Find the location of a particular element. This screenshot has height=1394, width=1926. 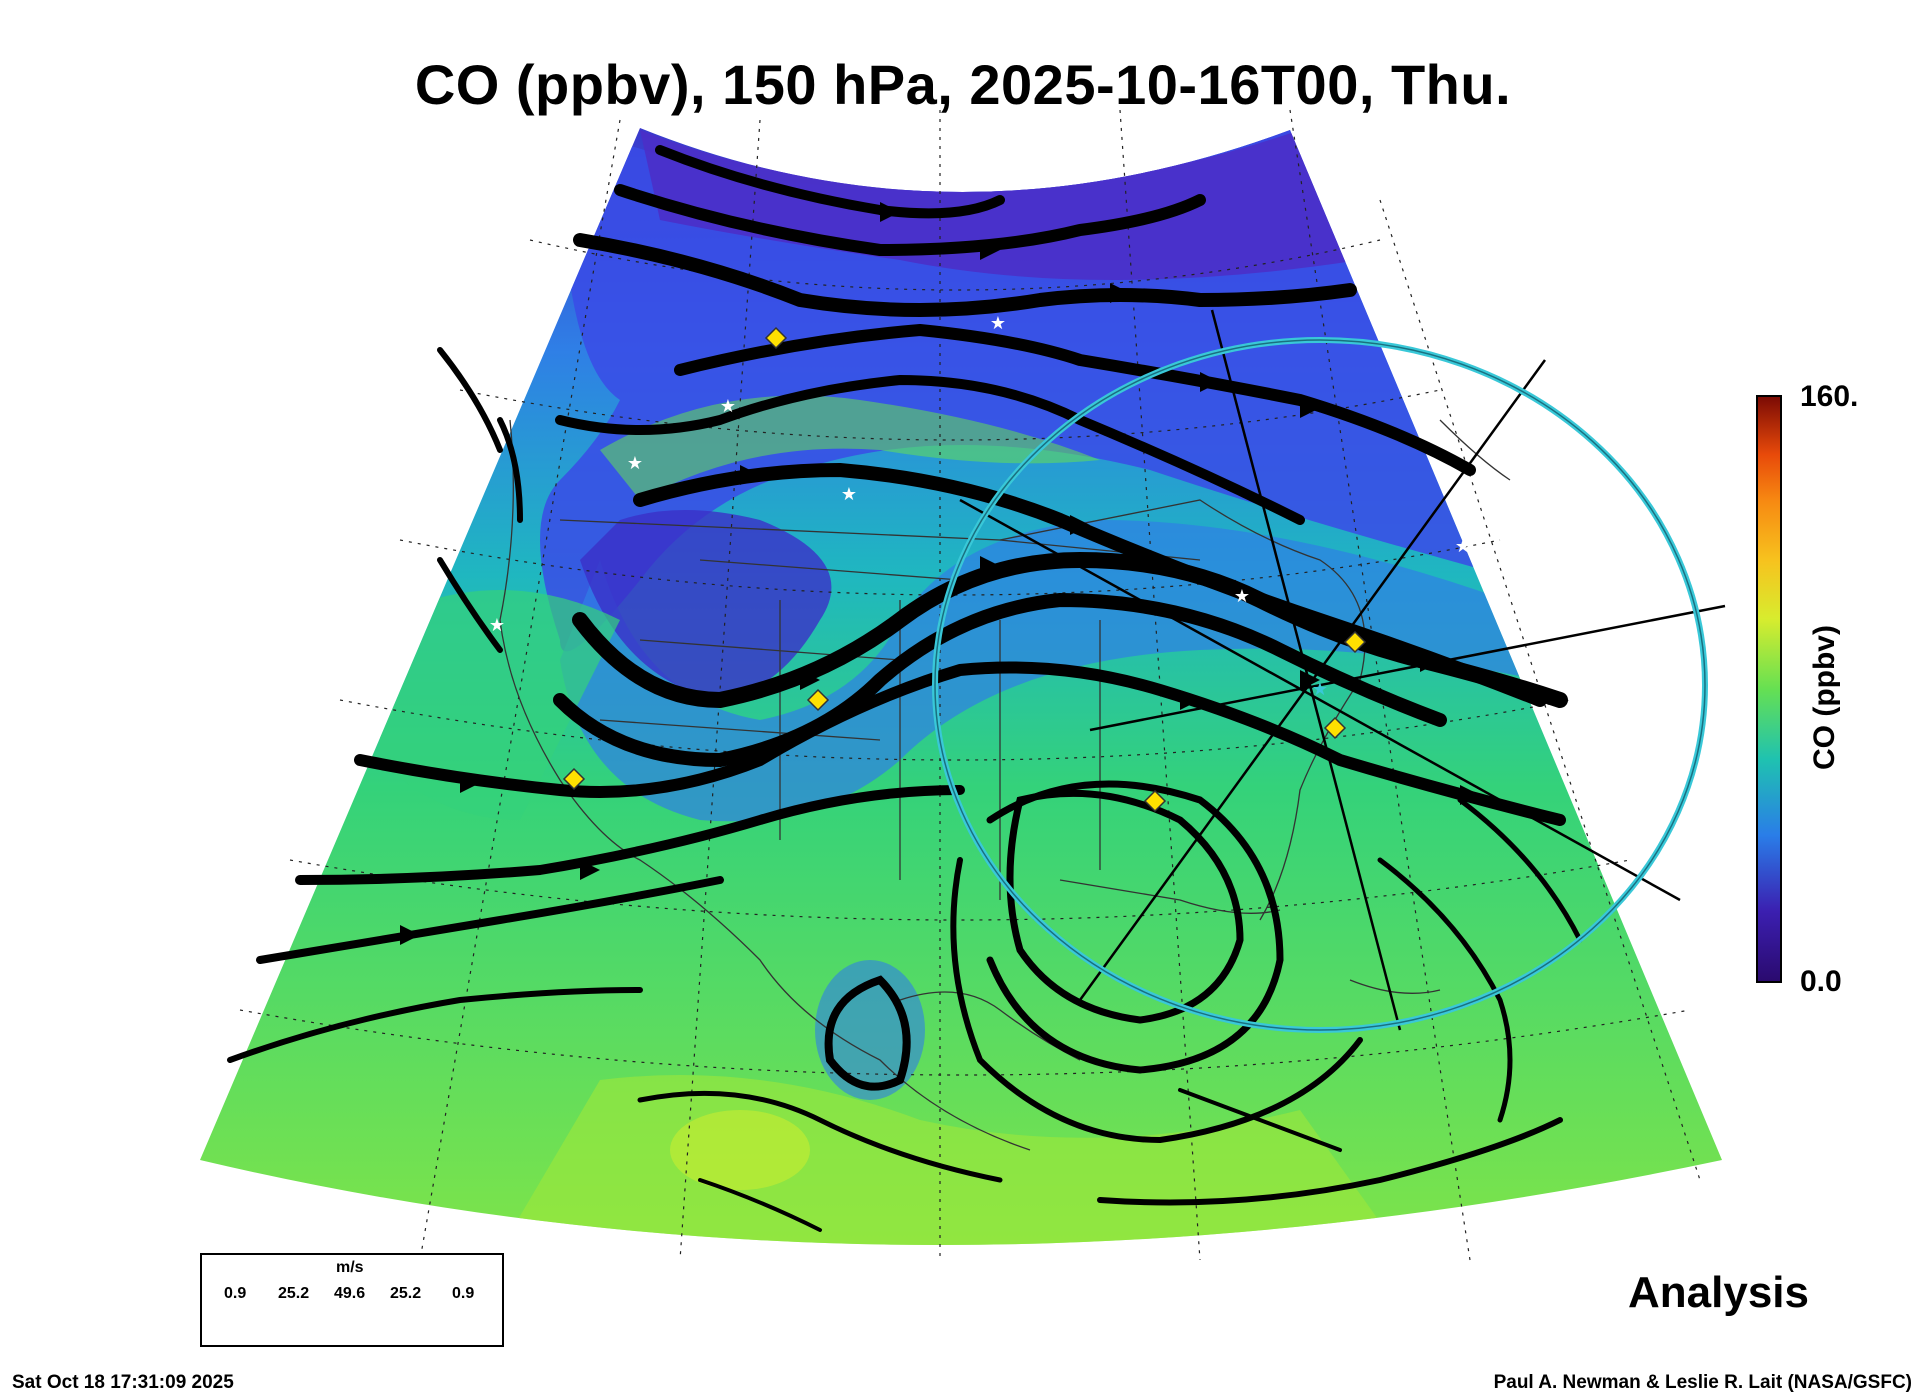

map-title: CO (ppbv), 150 hPa, 2025-10-16T00, Thu. is located at coordinates (963, 84).